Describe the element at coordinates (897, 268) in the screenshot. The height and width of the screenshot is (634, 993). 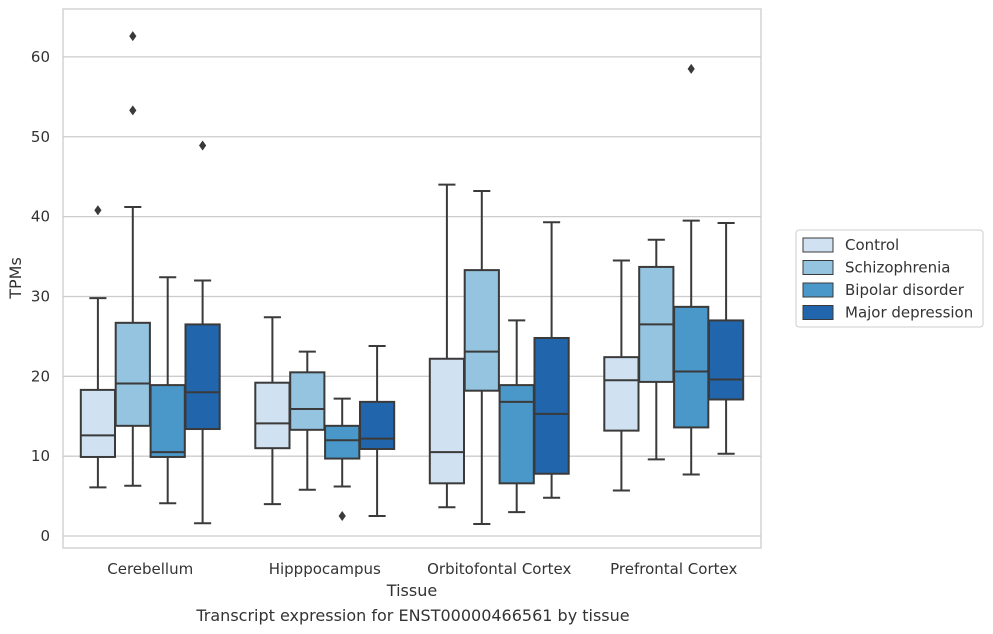
I see `legend-label: Schizophrenia` at that location.